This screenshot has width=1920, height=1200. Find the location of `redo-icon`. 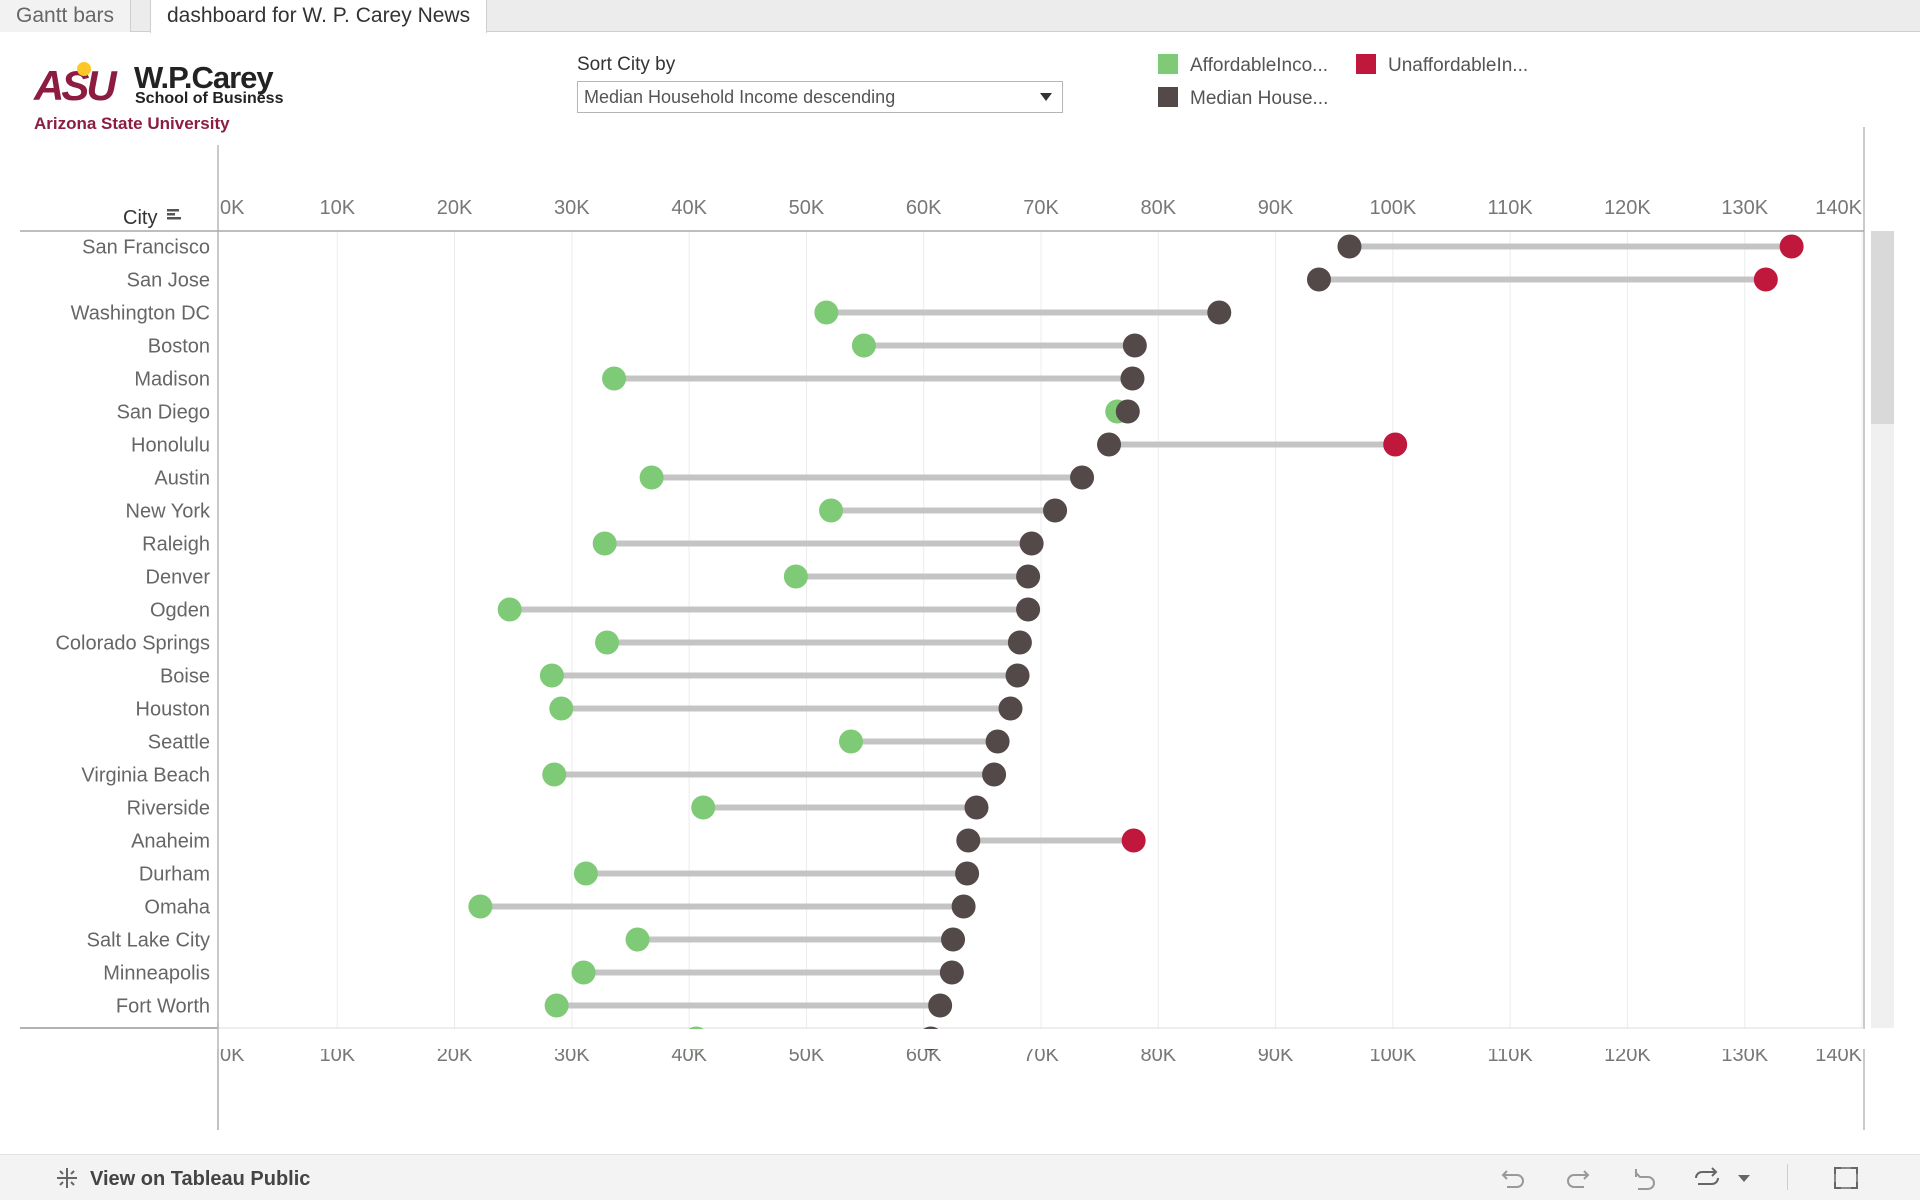

redo-icon is located at coordinates (1578, 1178).